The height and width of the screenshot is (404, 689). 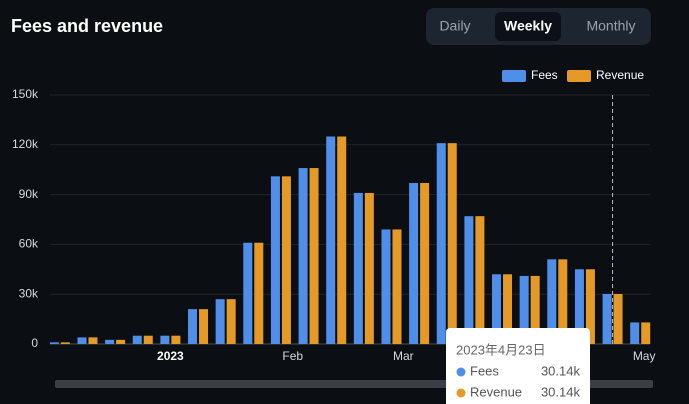 What do you see at coordinates (484, 370) in the screenshot?
I see `tooltip-name: Fees` at bounding box center [484, 370].